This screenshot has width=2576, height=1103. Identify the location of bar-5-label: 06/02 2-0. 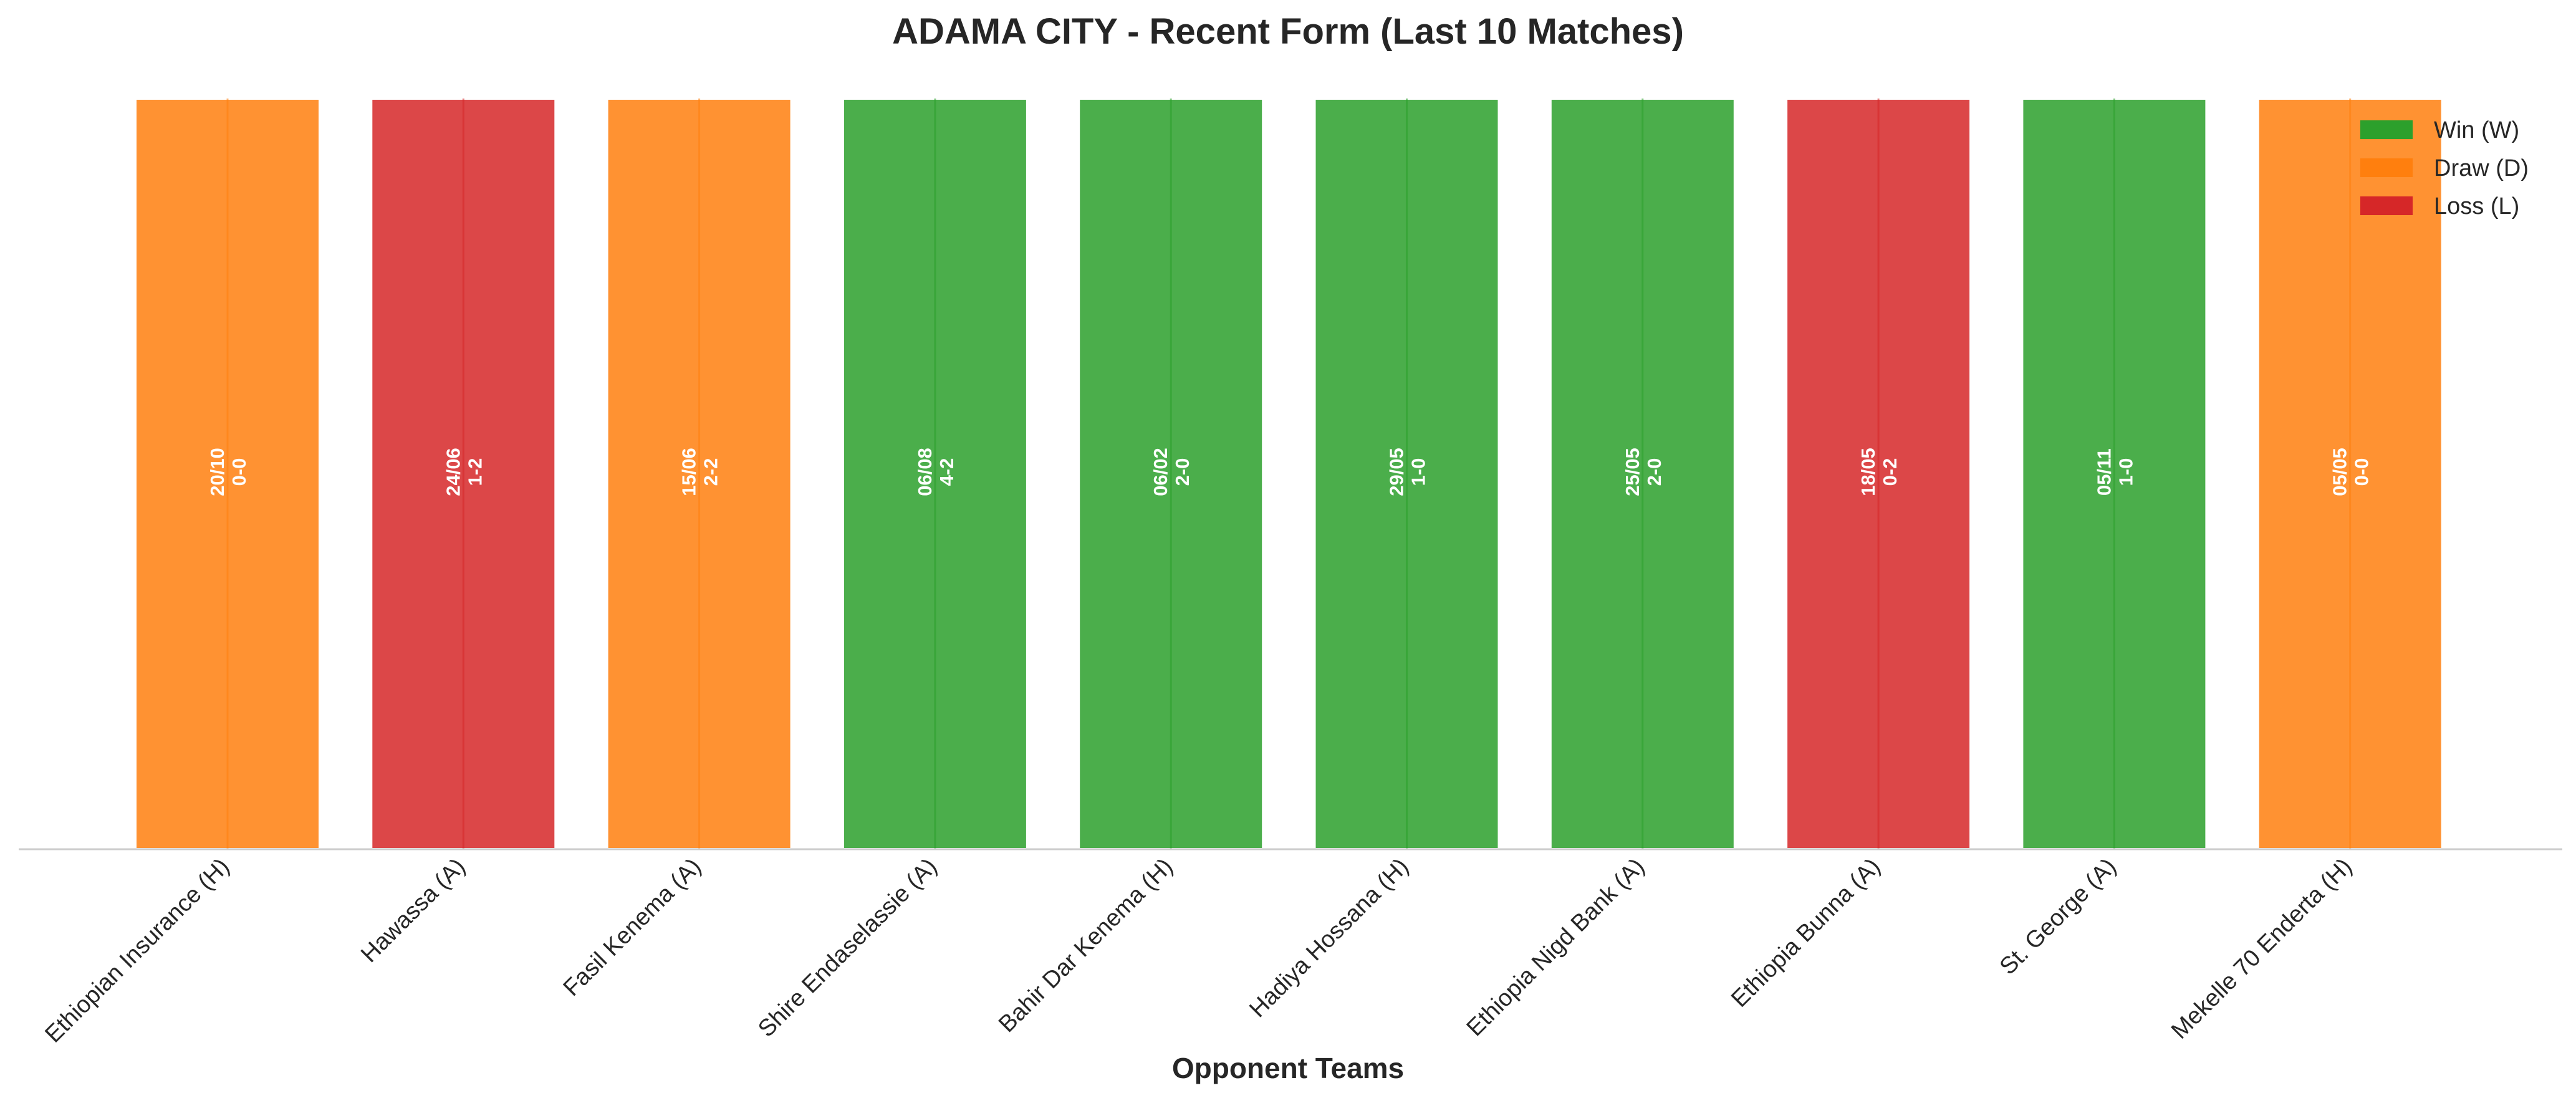
(1171, 472).